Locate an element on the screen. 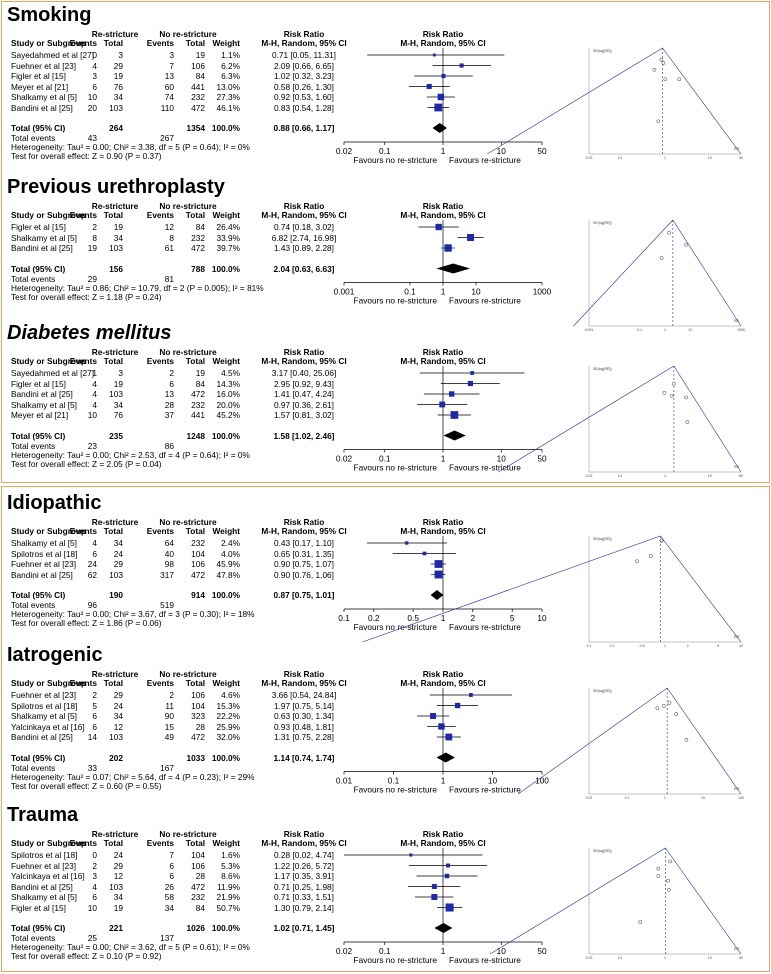 The image size is (771, 974). study-no-total: 472 is located at coordinates (198, 886).